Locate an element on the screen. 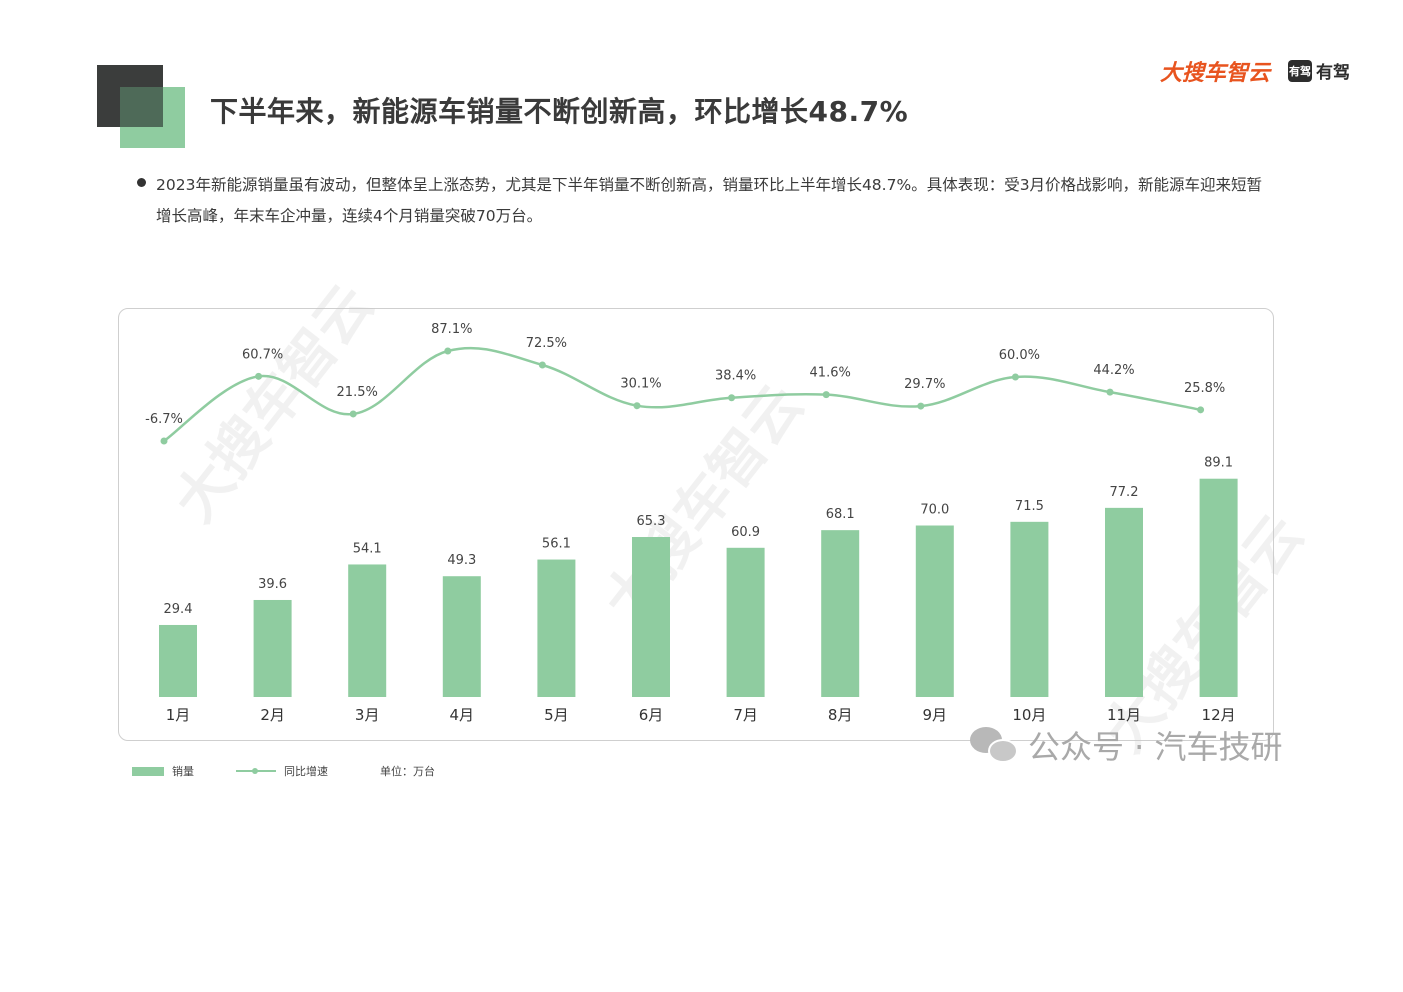 This screenshot has width=1403, height=992. growth-value-label: 87.1% is located at coordinates (451, 329).